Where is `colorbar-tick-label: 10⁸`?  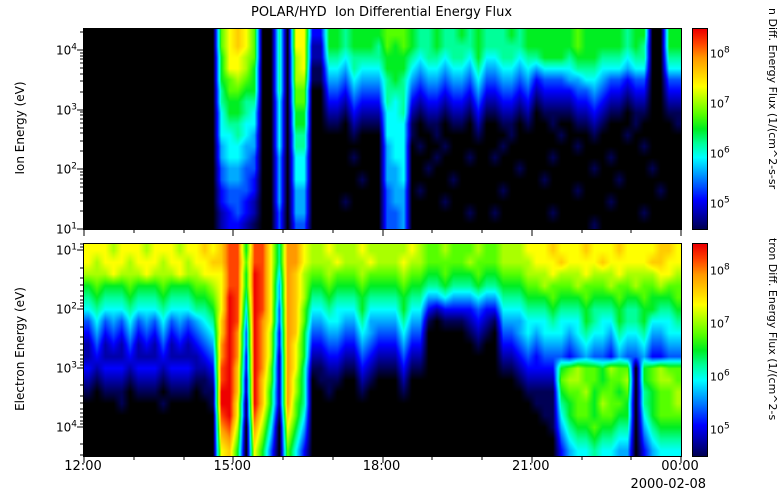 colorbar-tick-label: 10⁸ is located at coordinates (720, 53).